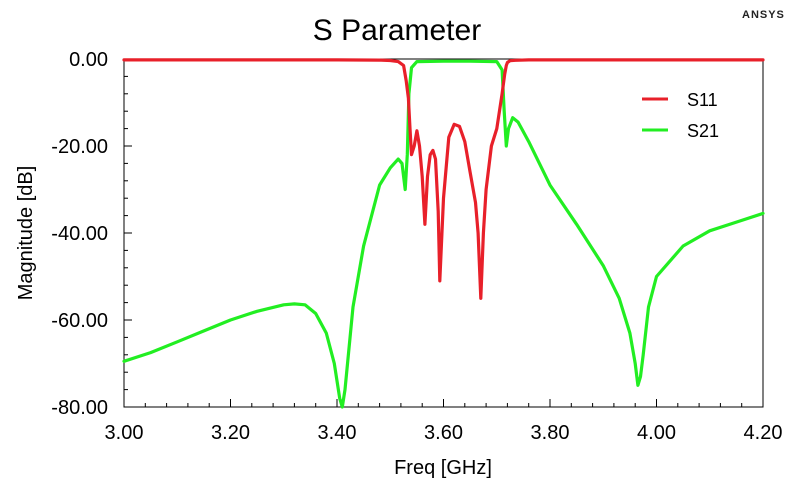 The height and width of the screenshot is (484, 794). What do you see at coordinates (79, 147) in the screenshot?
I see `y-tick-label: -20.00` at bounding box center [79, 147].